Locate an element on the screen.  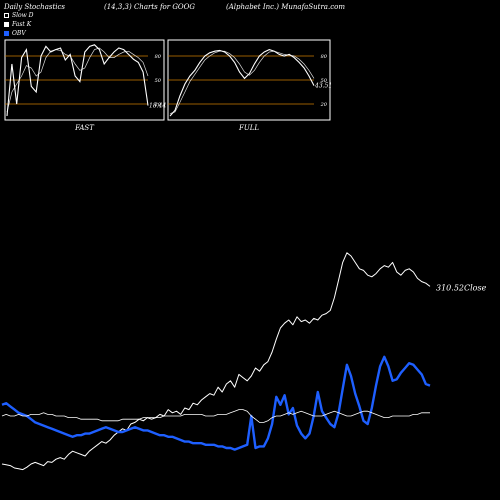
full-series-full-k is located at coordinates (242, 83).